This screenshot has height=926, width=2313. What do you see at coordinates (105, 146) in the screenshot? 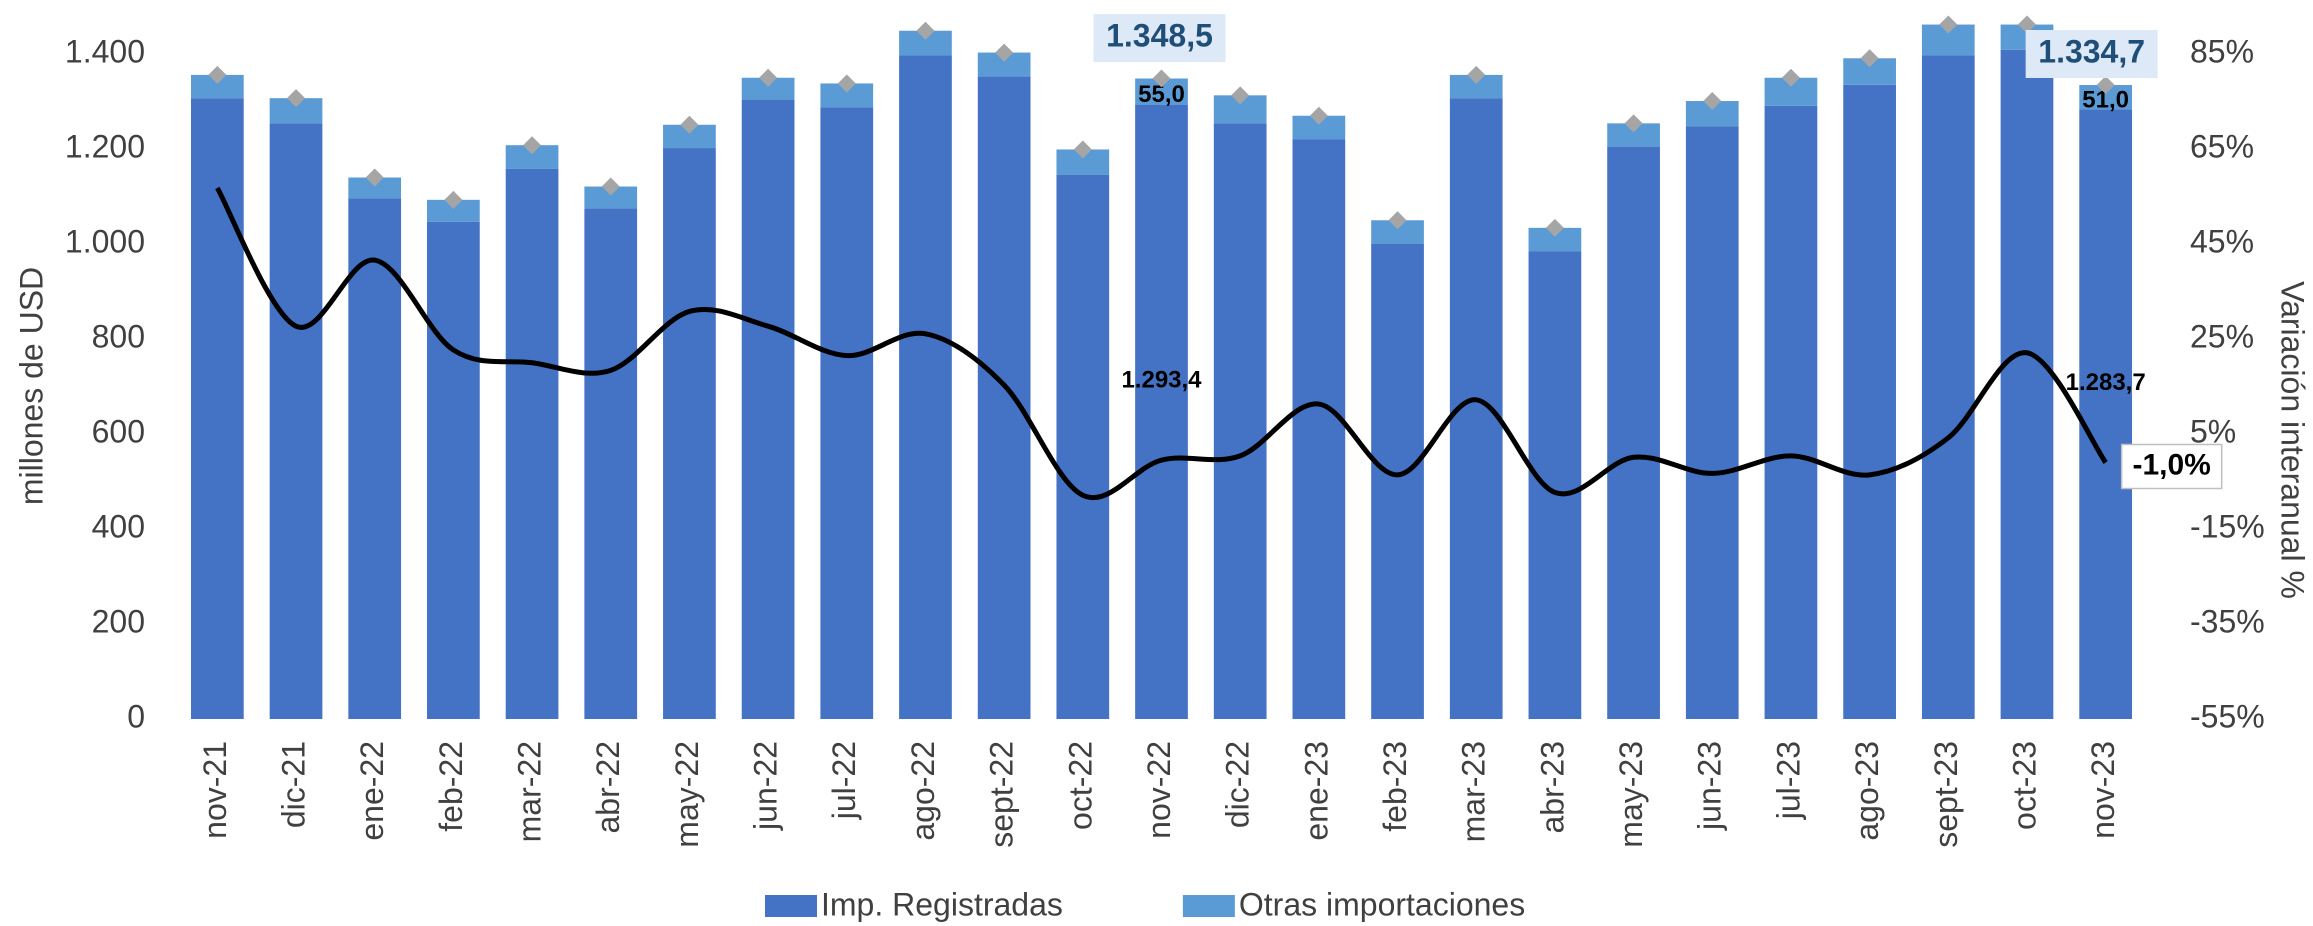
I see `y-tick-label: 1.200` at bounding box center [105, 146].